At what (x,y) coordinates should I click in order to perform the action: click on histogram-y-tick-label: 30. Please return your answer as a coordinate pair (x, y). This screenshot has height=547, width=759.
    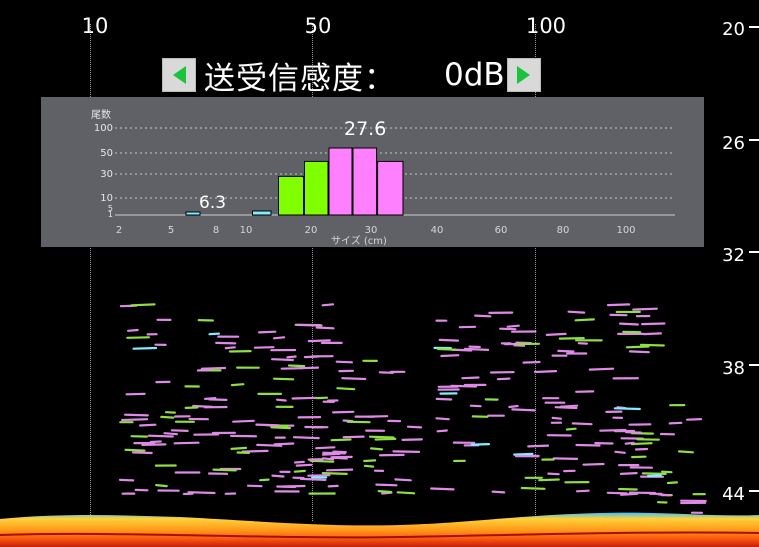
    Looking at the image, I should click on (106, 174).